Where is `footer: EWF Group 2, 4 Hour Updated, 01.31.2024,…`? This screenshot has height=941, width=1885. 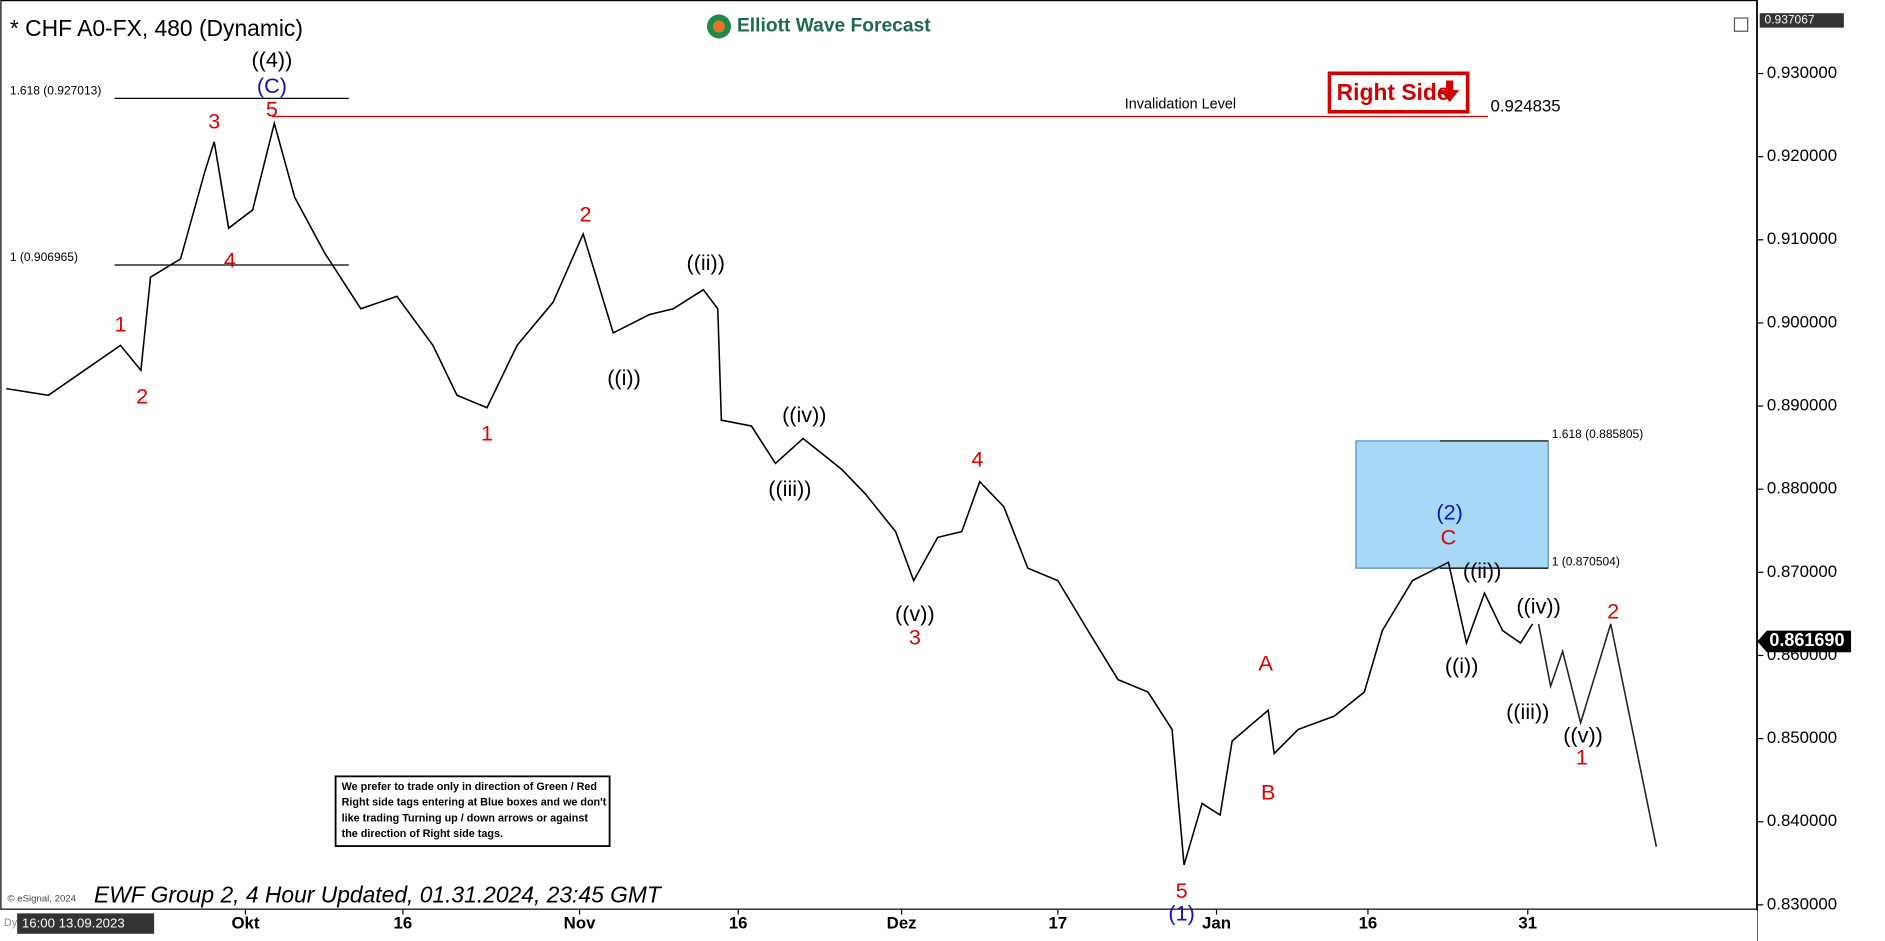 footer: EWF Group 2, 4 Hour Updated, 01.31.2024,… is located at coordinates (378, 895).